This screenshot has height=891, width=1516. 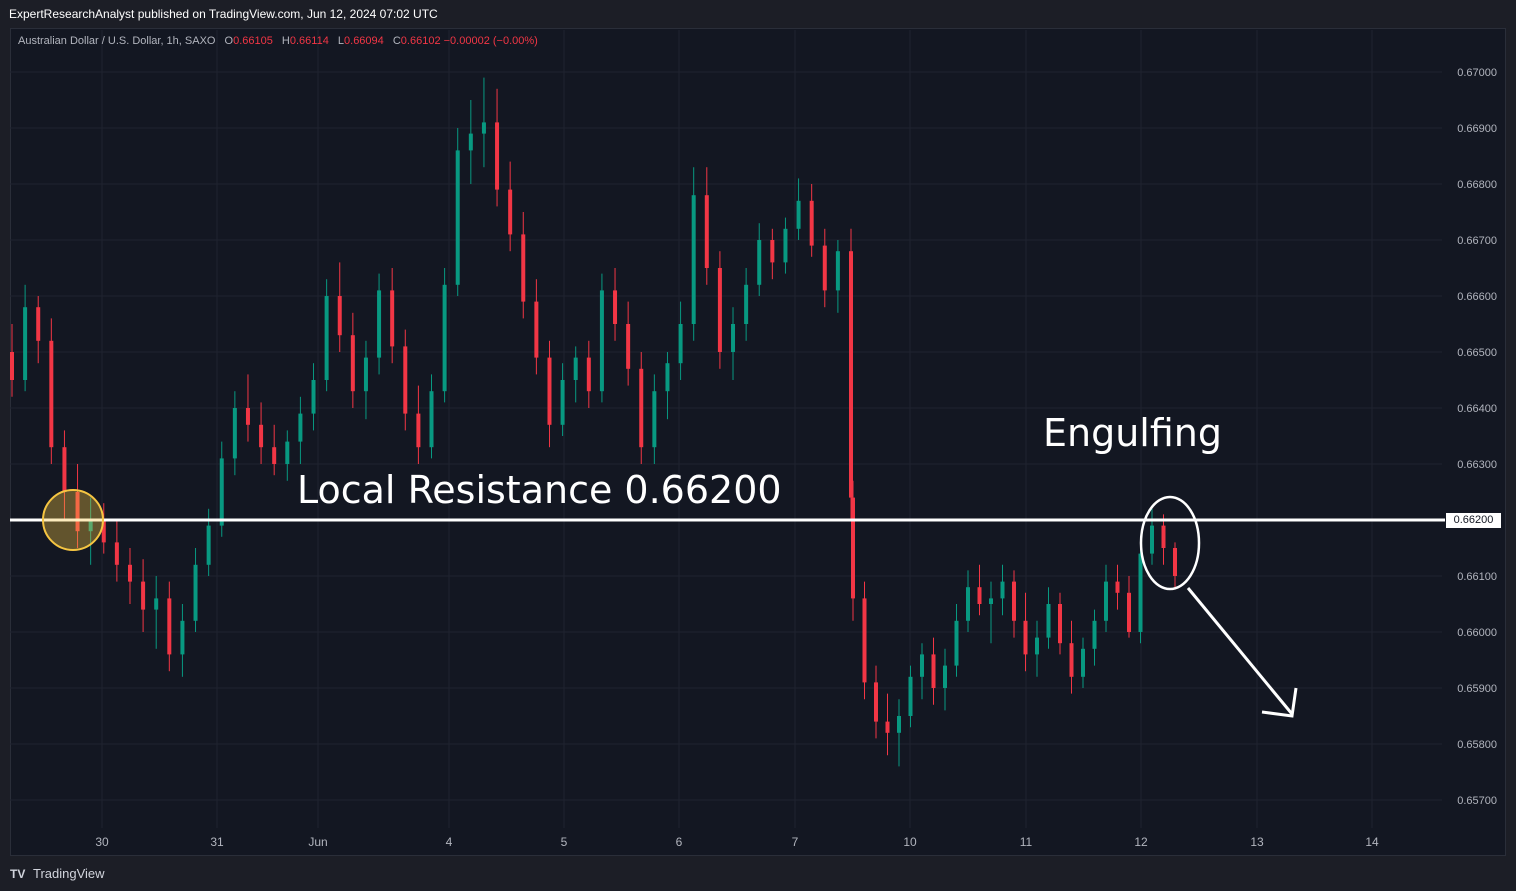 What do you see at coordinates (1132, 433) in the screenshot?
I see `engulfing-label: Engulfing` at bounding box center [1132, 433].